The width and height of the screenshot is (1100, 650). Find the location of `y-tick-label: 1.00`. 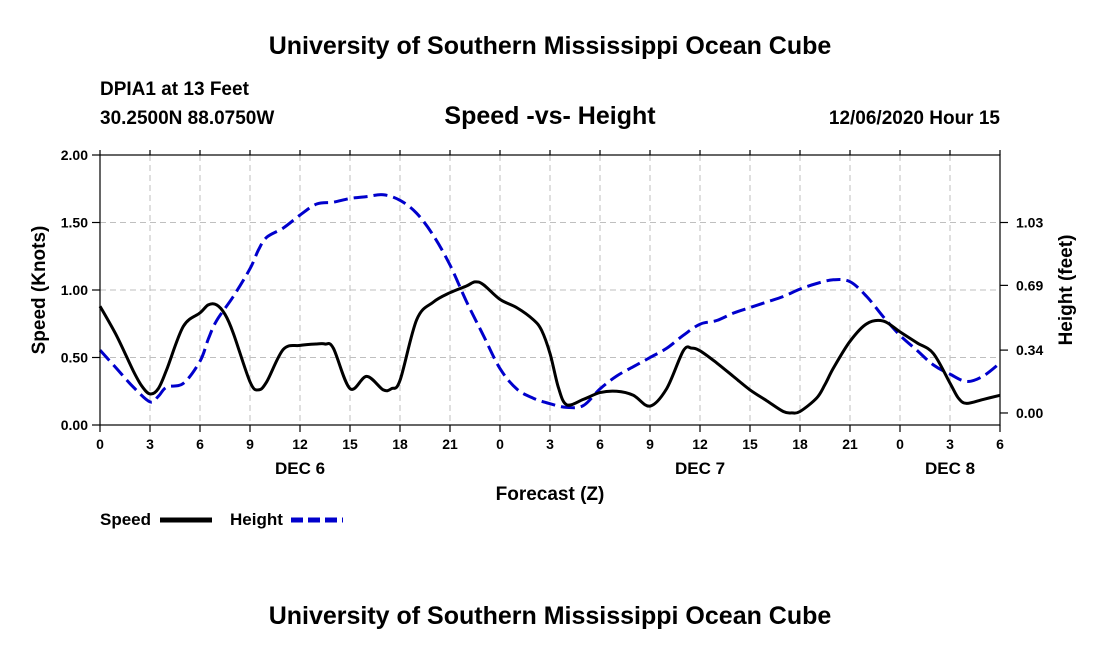

y-tick-label: 1.00 is located at coordinates (74, 290).